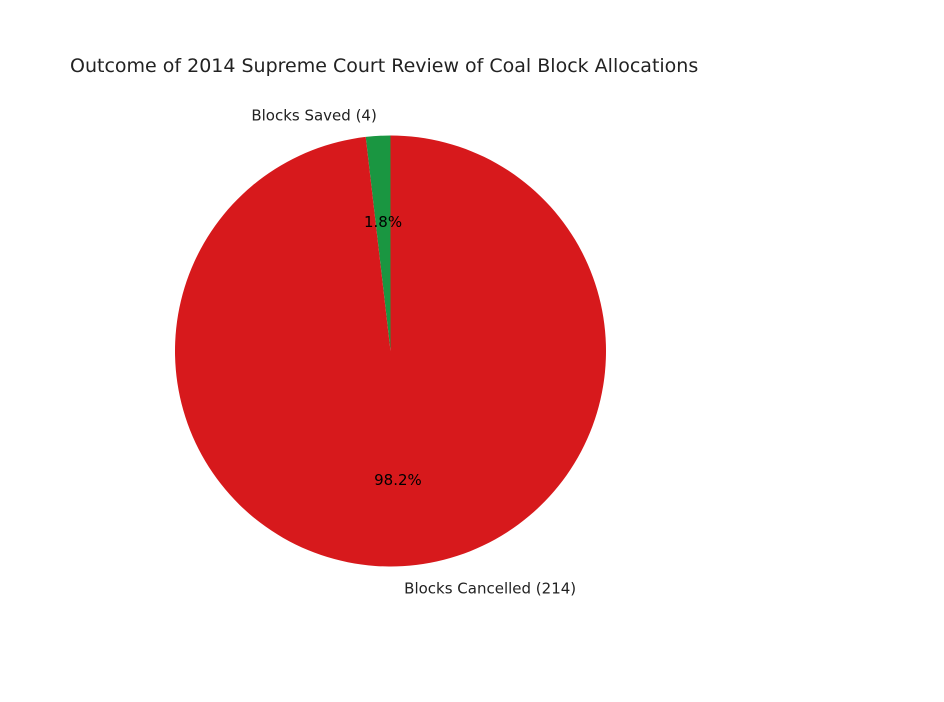 Image resolution: width=944 pixels, height=702 pixels. What do you see at coordinates (398, 480) in the screenshot?
I see `slice-percent-label: 98.2%` at bounding box center [398, 480].